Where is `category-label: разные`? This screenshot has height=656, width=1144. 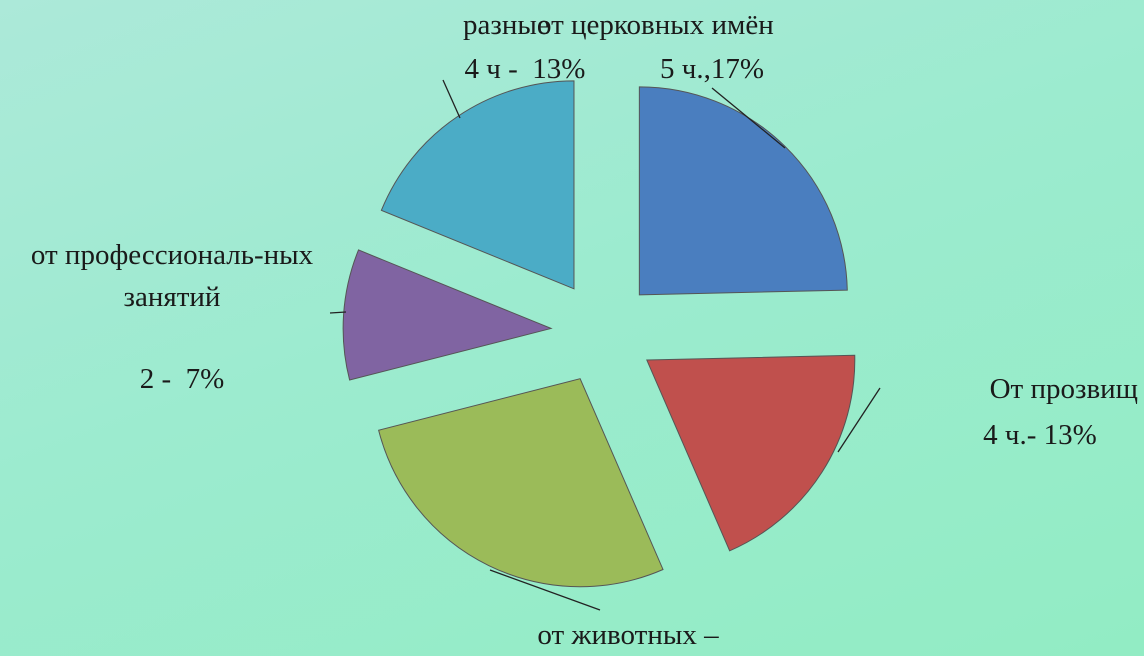
category-label: разные is located at coordinates (506, 25).